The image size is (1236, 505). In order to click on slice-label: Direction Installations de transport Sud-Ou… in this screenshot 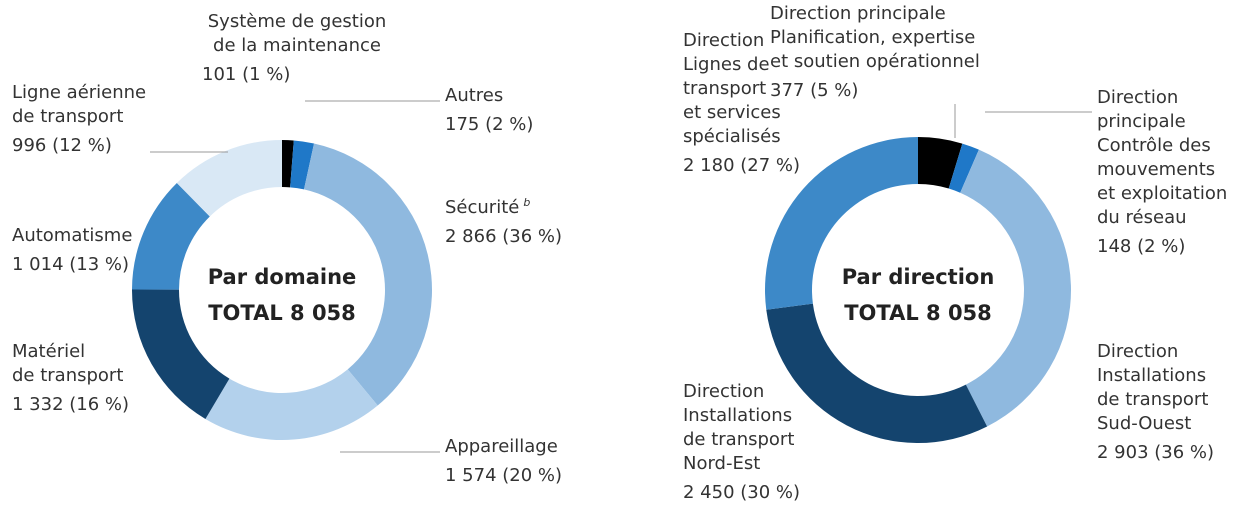, I will do `click(1152, 387)`.